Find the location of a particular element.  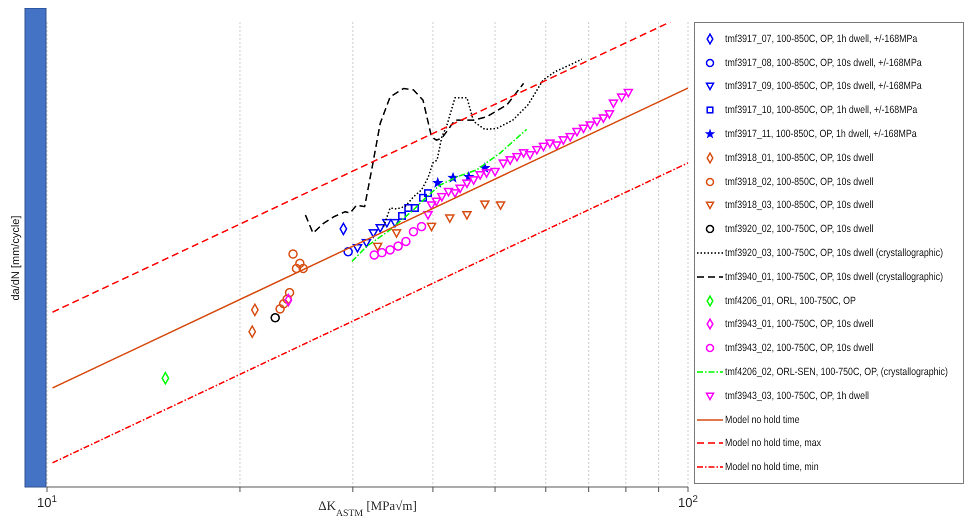

x-tick-label: 10$^{2}$ is located at coordinates (688, 502).